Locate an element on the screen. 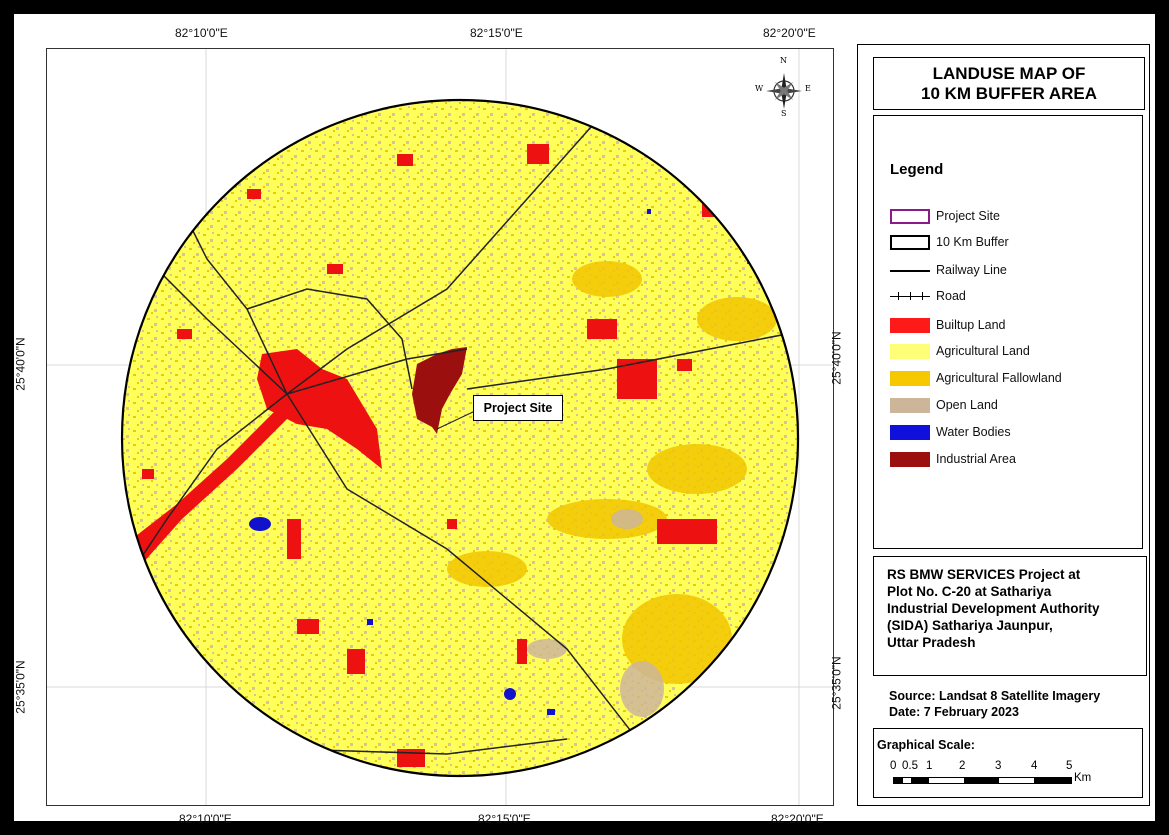  callout-leader is located at coordinates (456, 420).